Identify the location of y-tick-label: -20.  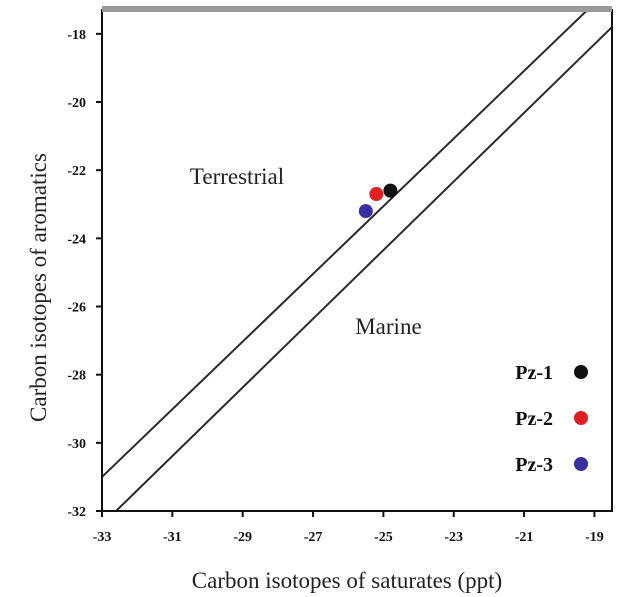
(76, 103).